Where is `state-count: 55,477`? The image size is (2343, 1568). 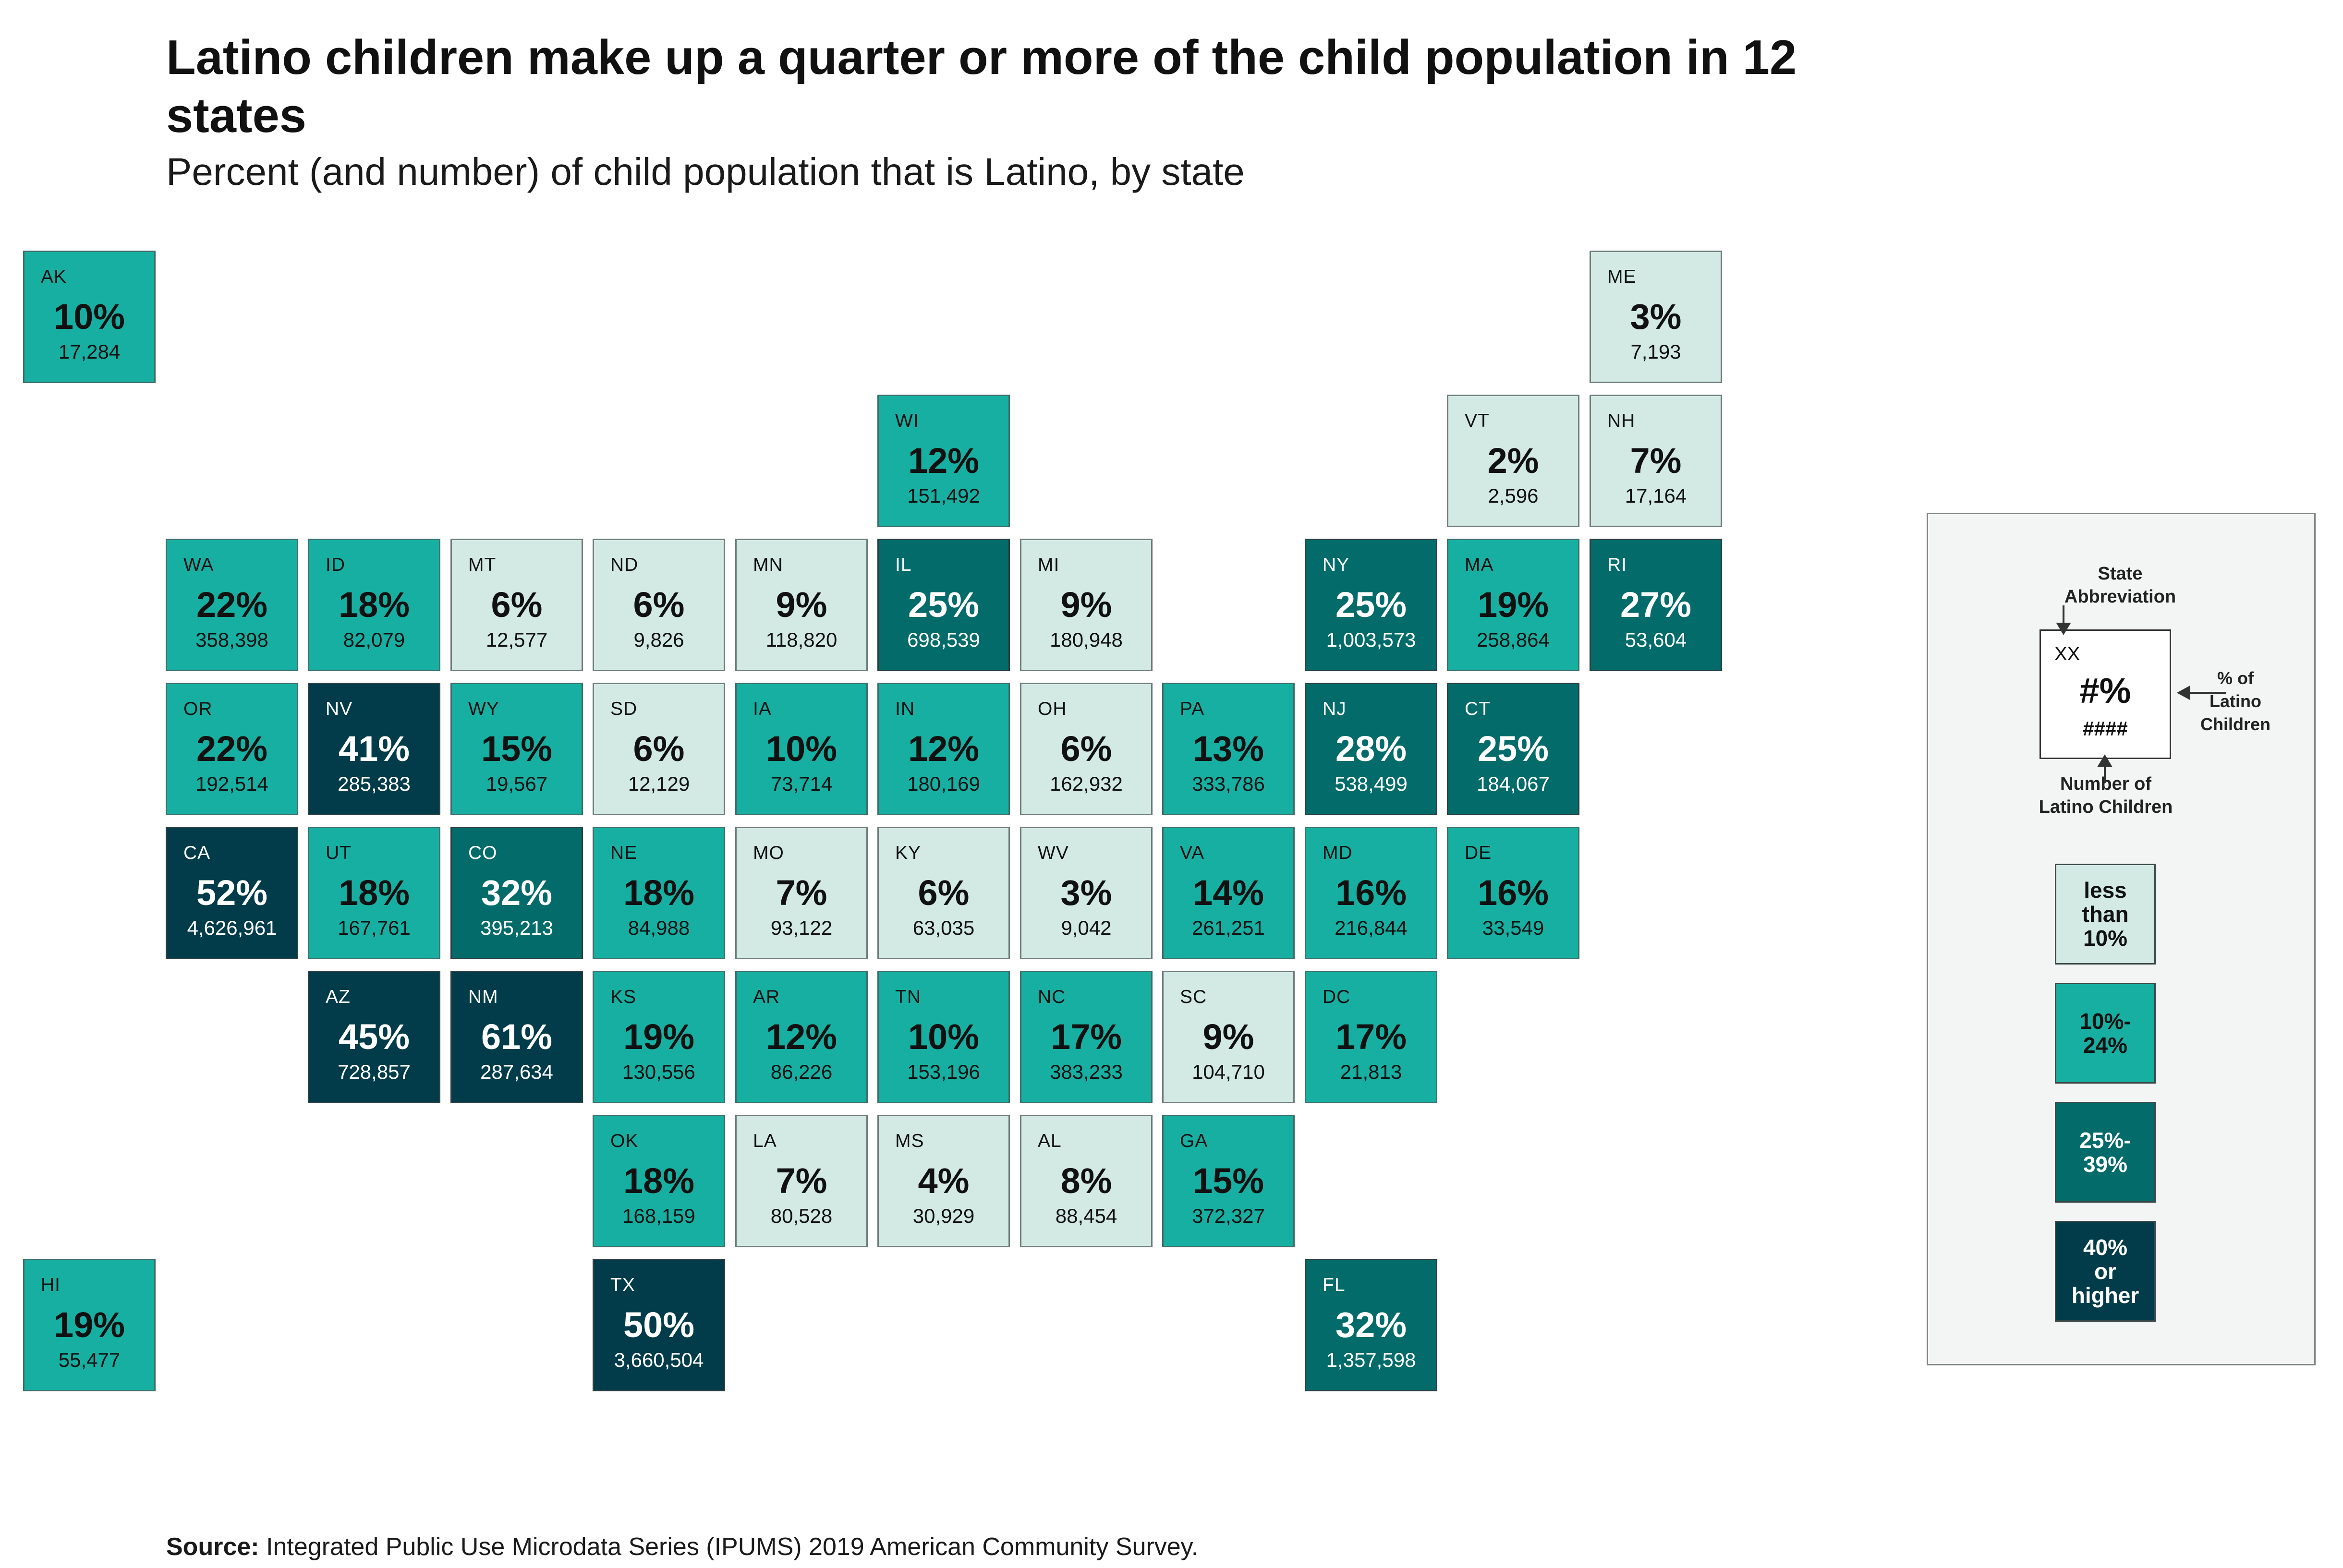
state-count: 55,477 is located at coordinates (89, 1360).